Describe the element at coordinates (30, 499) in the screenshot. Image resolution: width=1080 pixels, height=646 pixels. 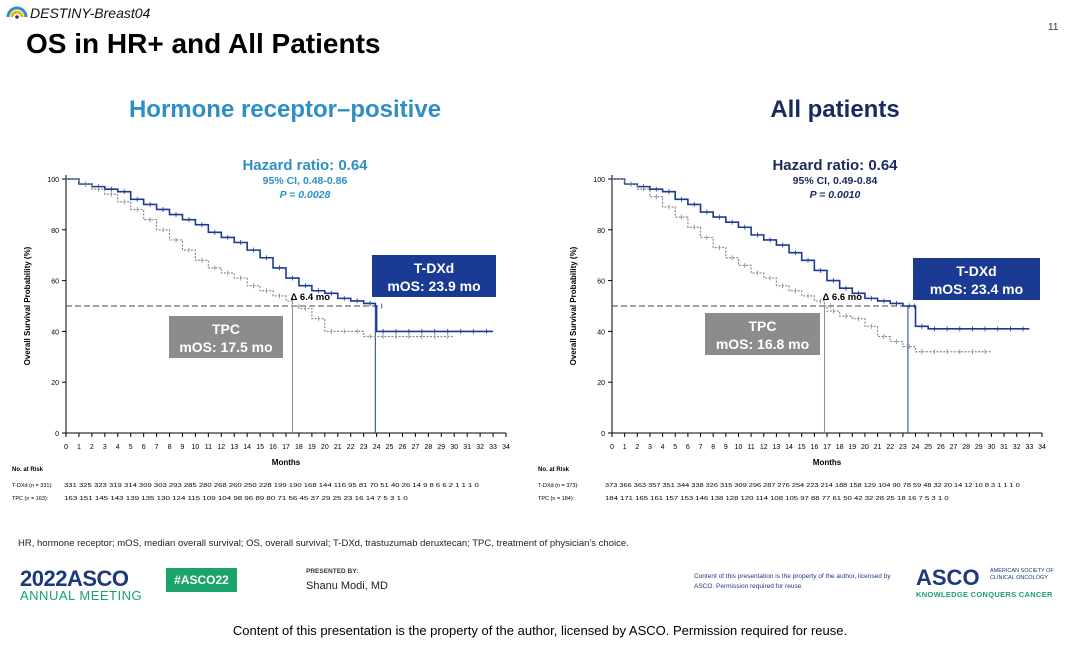
I see `at-risk-row-name: TPC (n = 163):` at that location.